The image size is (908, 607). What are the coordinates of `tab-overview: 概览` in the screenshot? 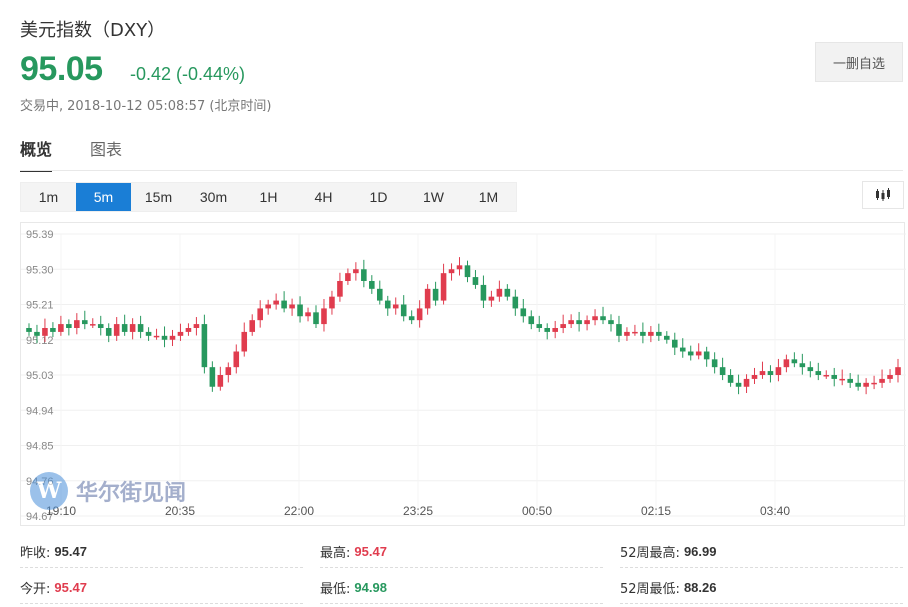 It's located at (36, 154).